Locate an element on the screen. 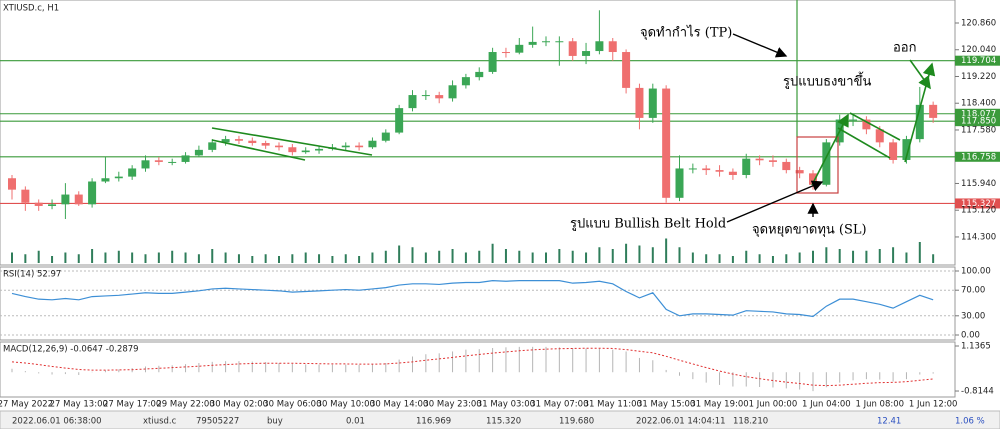 Image resolution: width=1000 pixels, height=429 pixels. status-price: 116.969 is located at coordinates (433, 422).